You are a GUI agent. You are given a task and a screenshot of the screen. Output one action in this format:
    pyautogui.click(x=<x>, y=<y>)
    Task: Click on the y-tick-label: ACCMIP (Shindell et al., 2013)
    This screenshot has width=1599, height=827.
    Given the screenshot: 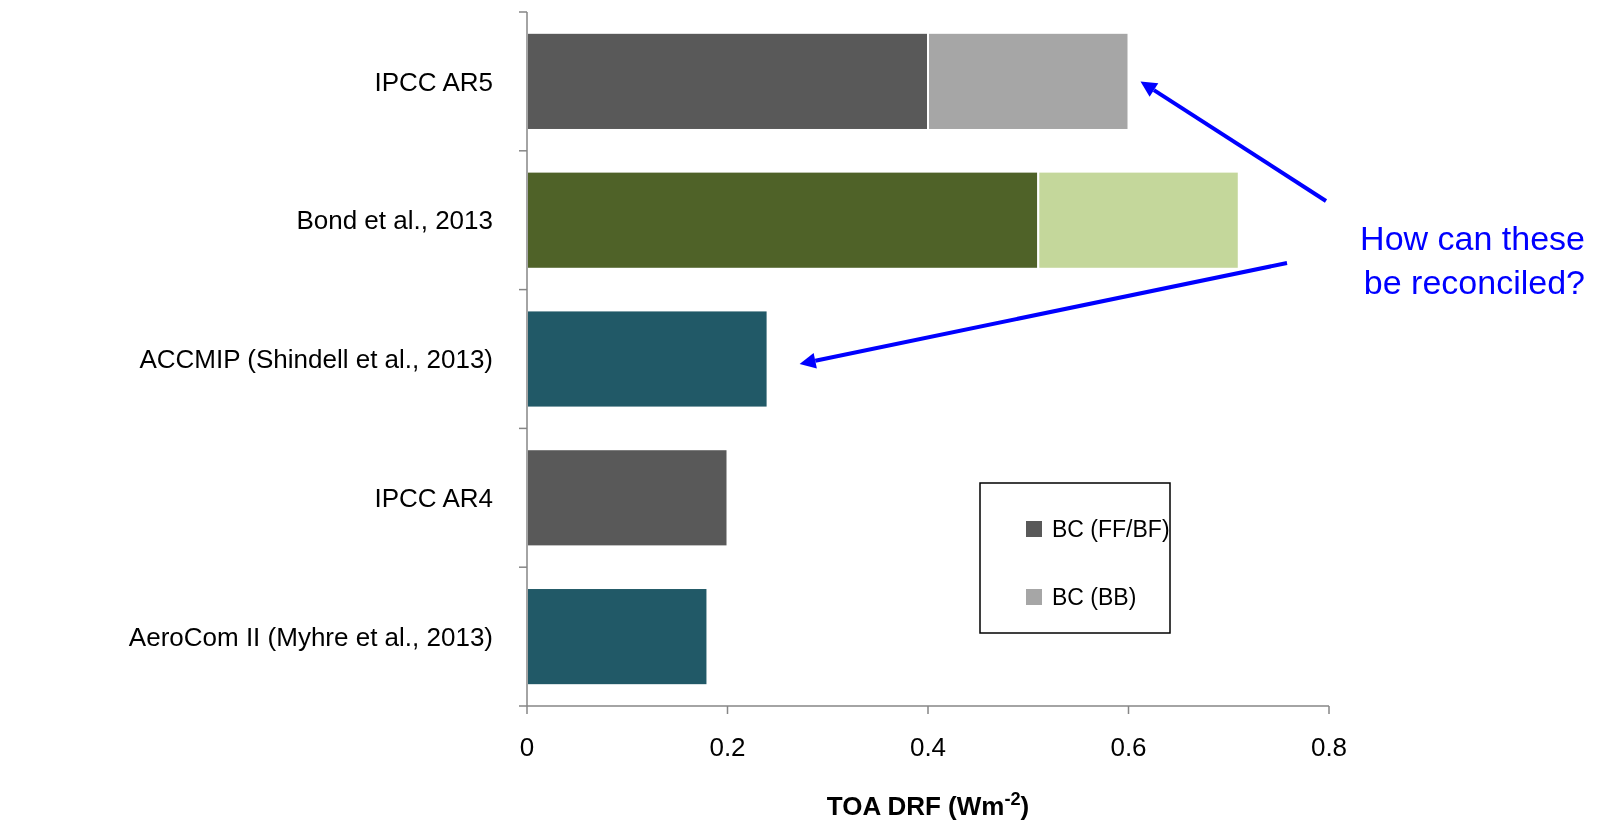 What is the action you would take?
    pyautogui.click(x=316, y=359)
    